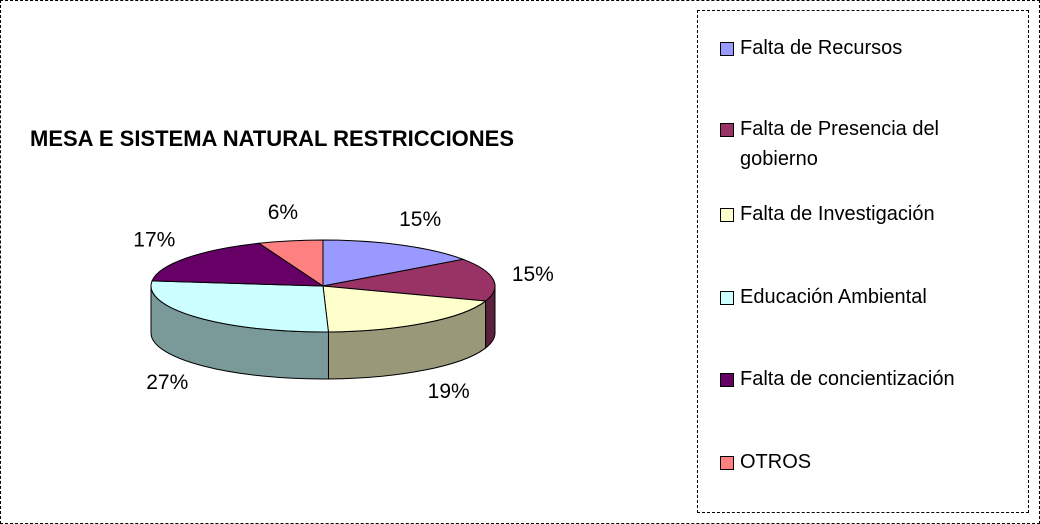 The image size is (1040, 524). I want to click on legend-item: Educación Ambiental, so click(870, 297).